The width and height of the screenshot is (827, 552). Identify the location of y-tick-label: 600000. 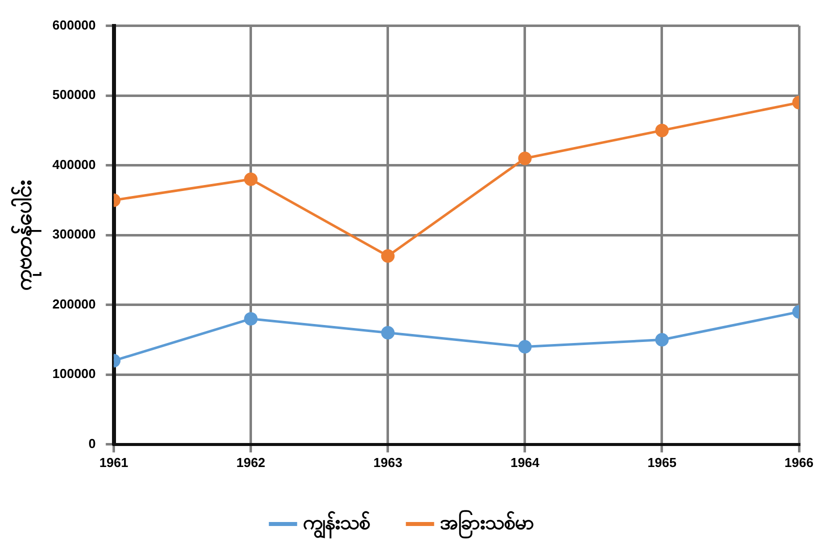
(74, 24).